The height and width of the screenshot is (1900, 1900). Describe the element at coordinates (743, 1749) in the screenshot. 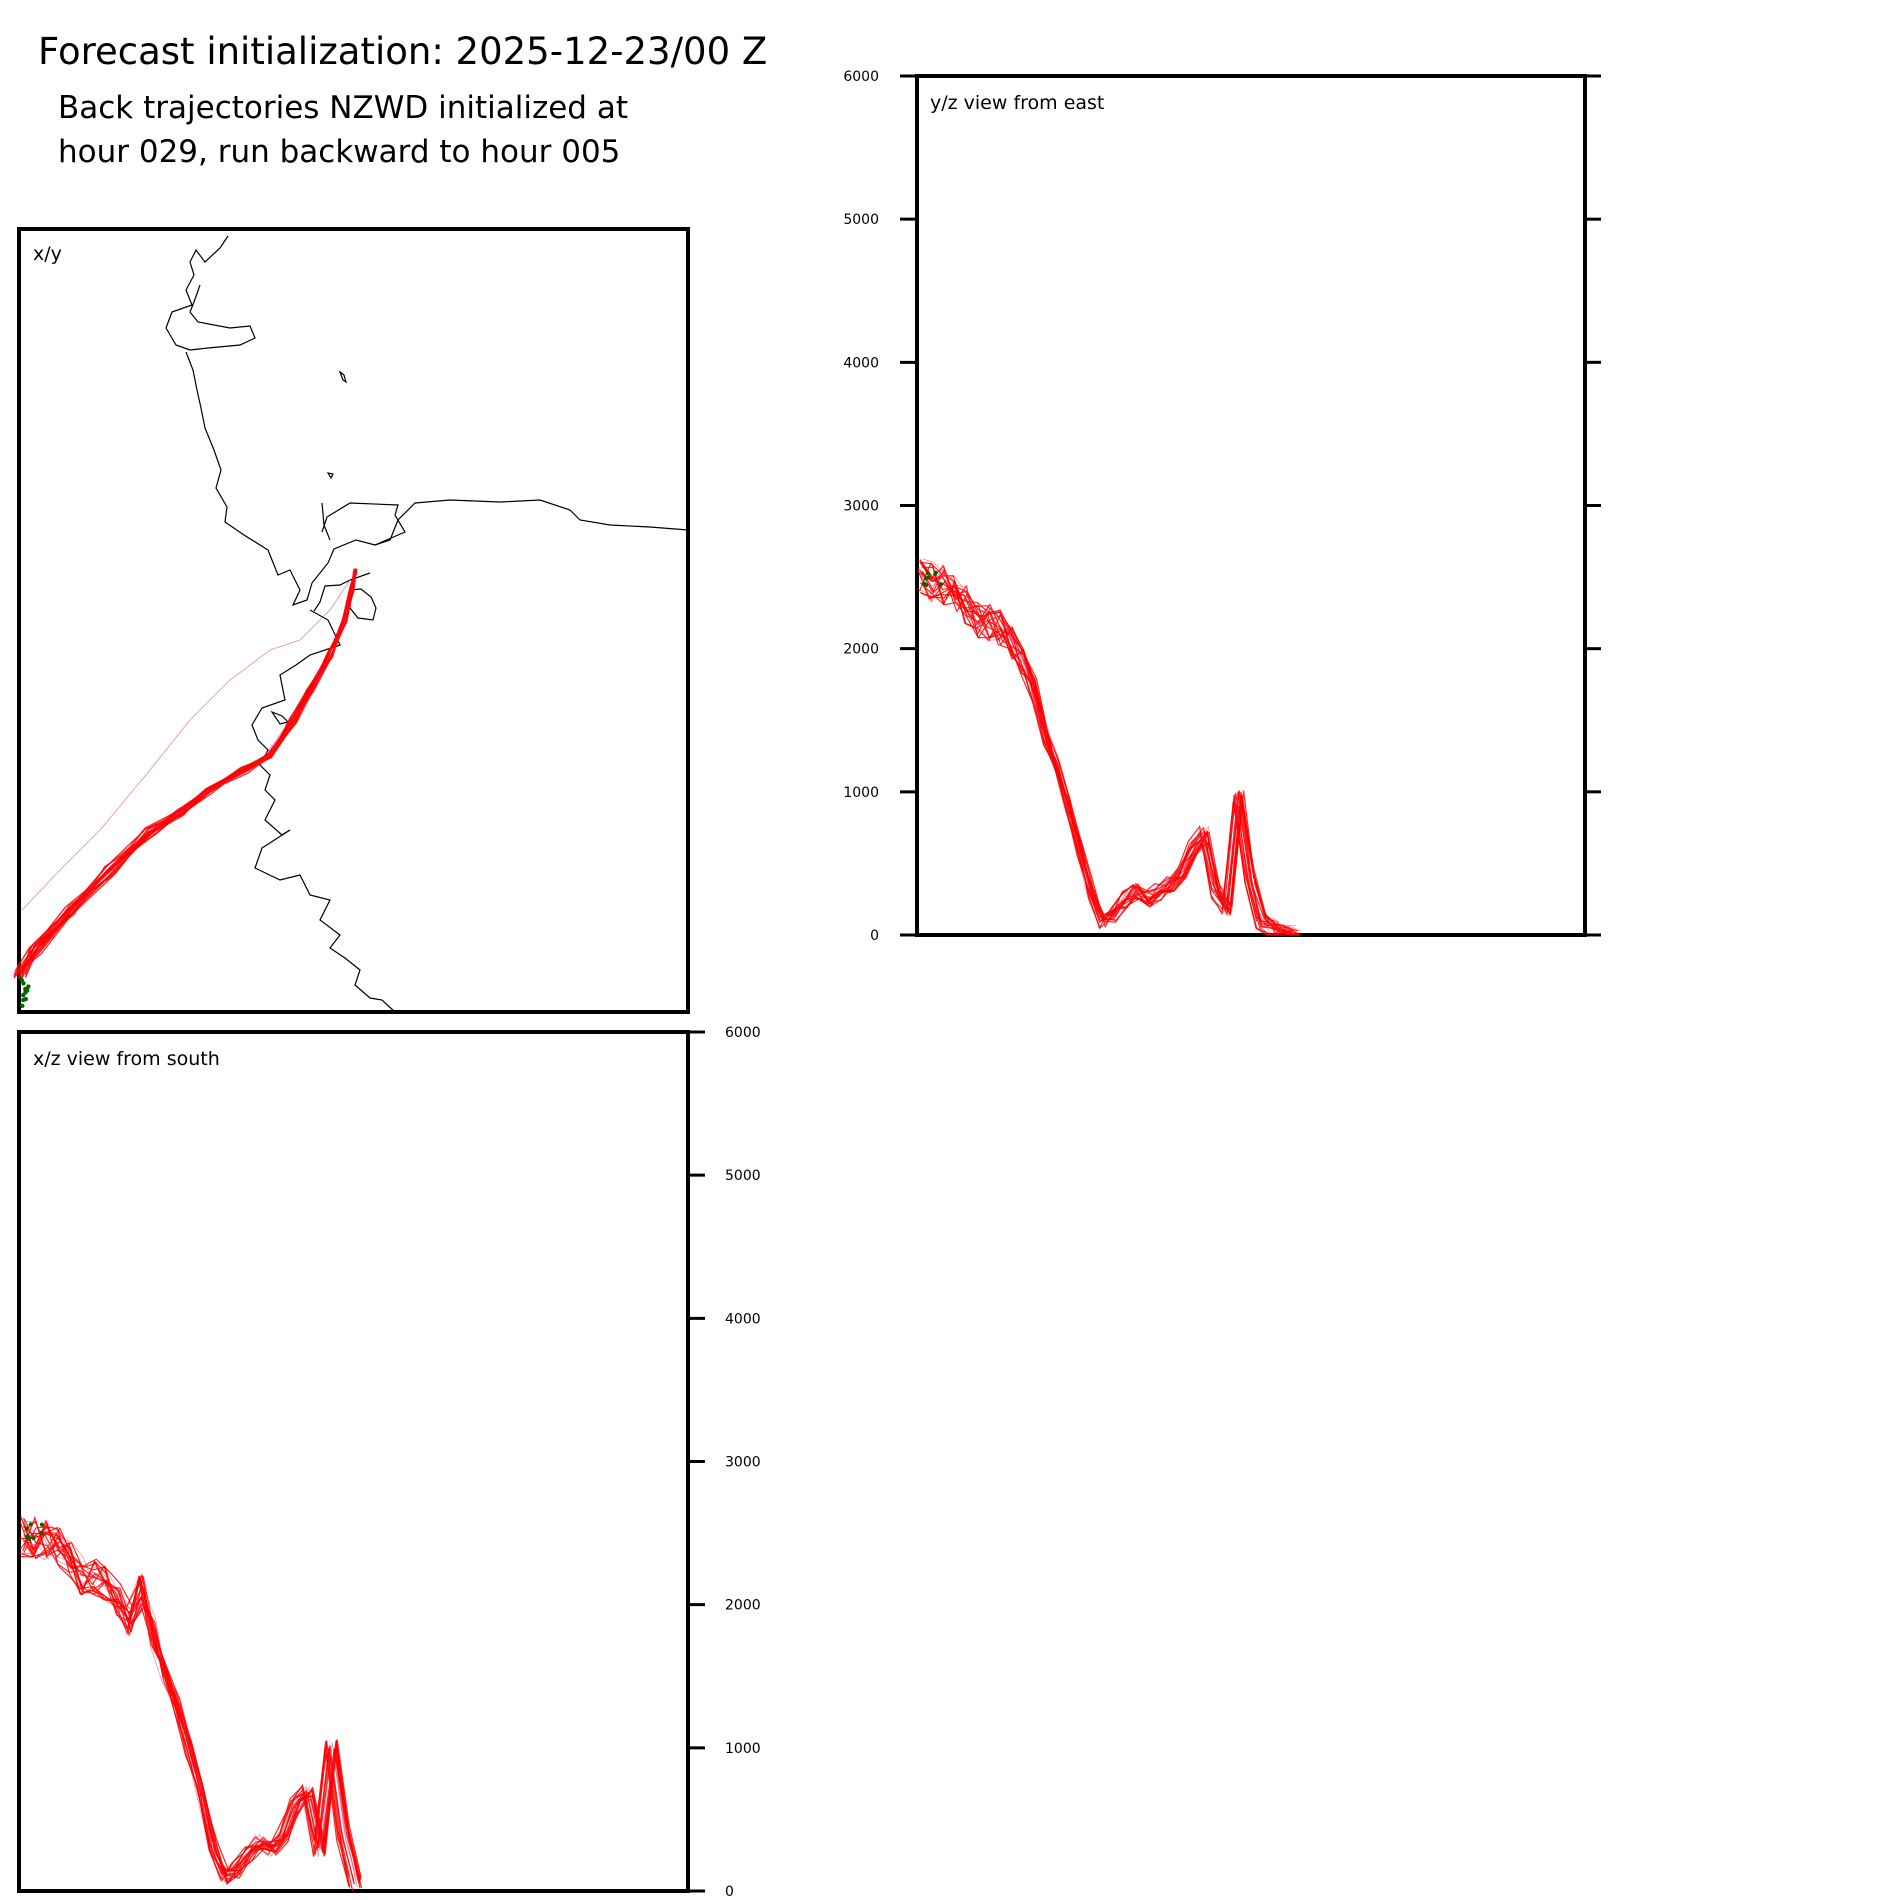

I see `xz-tick-label: 1000` at that location.